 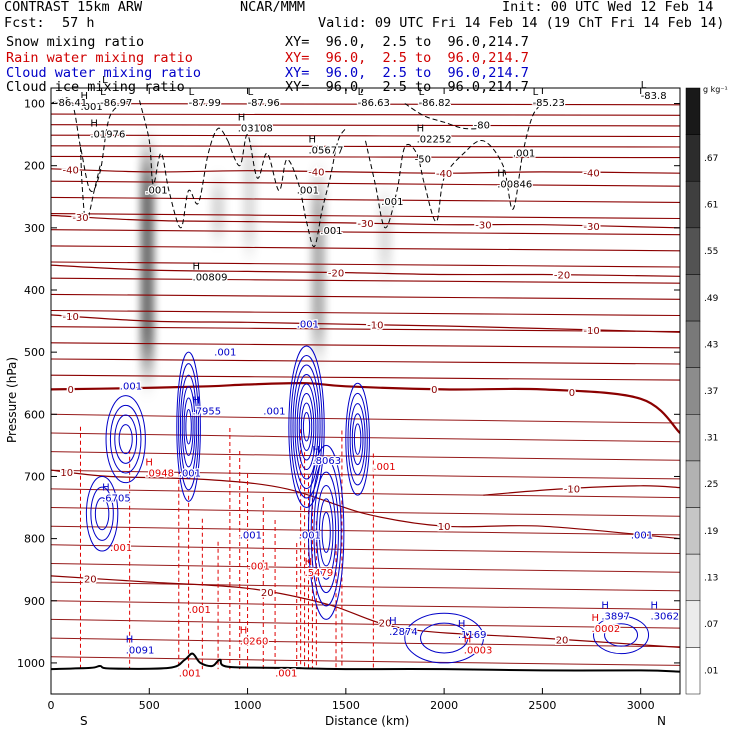 I want to click on legend-cloud-ice-name: Cloud ice mixing ratio, so click(x=95, y=87).